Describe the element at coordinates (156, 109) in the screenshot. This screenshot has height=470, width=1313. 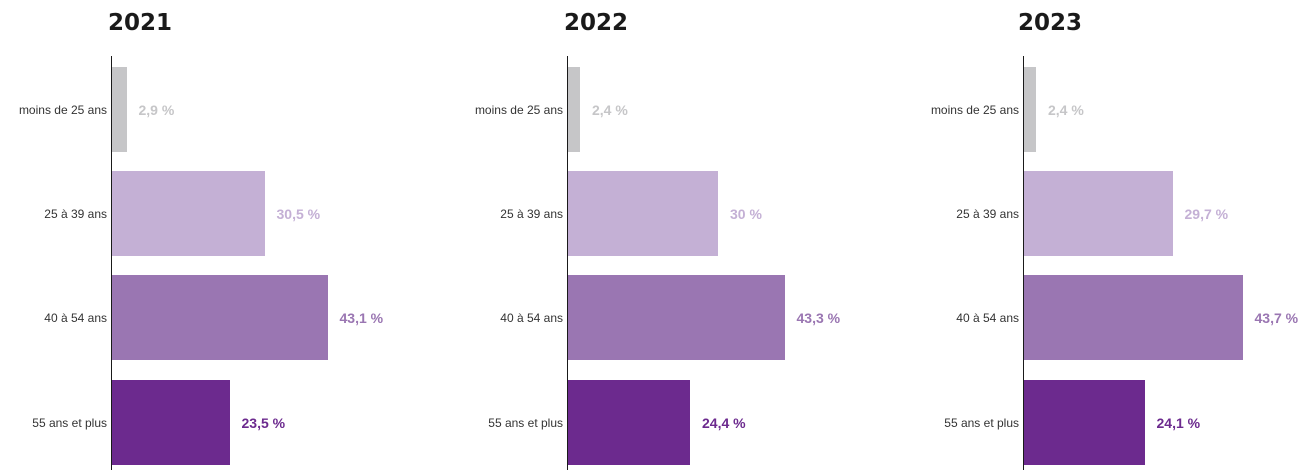
I see `value-label: 2,9 %` at that location.